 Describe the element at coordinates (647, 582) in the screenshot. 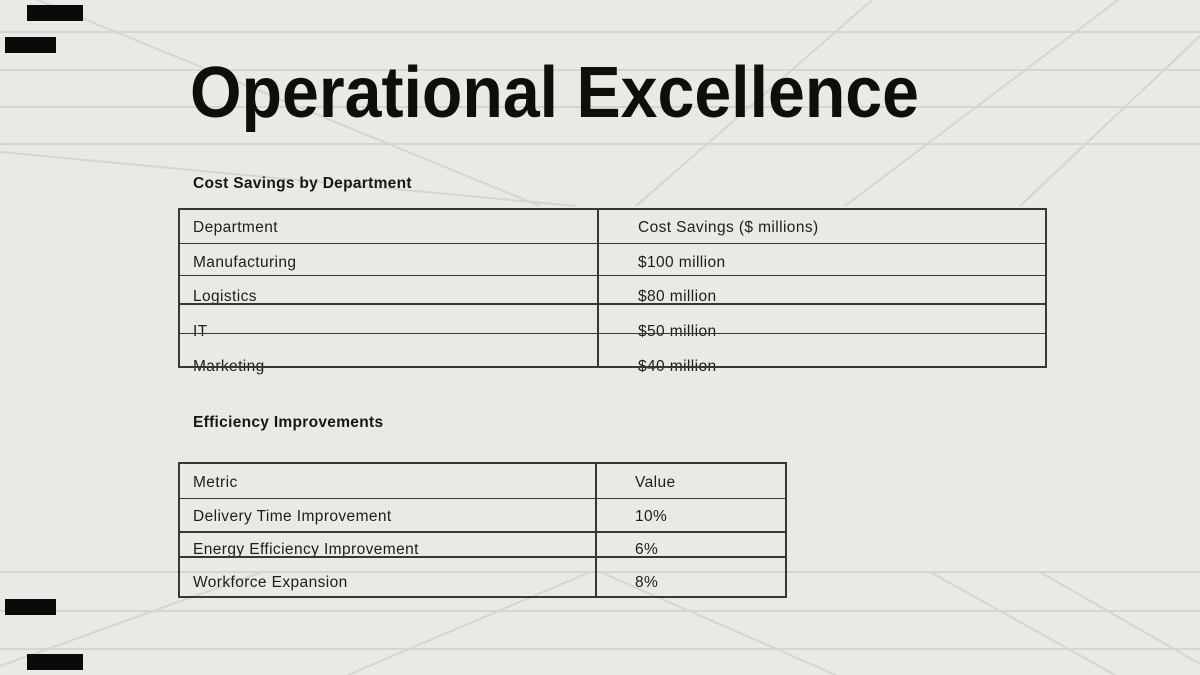

I see `table-cell: 8%` at that location.